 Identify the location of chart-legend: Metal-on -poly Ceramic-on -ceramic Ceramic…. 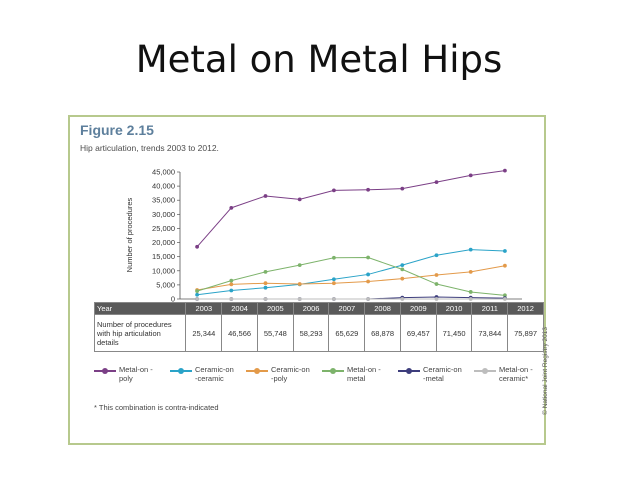
(319, 380).